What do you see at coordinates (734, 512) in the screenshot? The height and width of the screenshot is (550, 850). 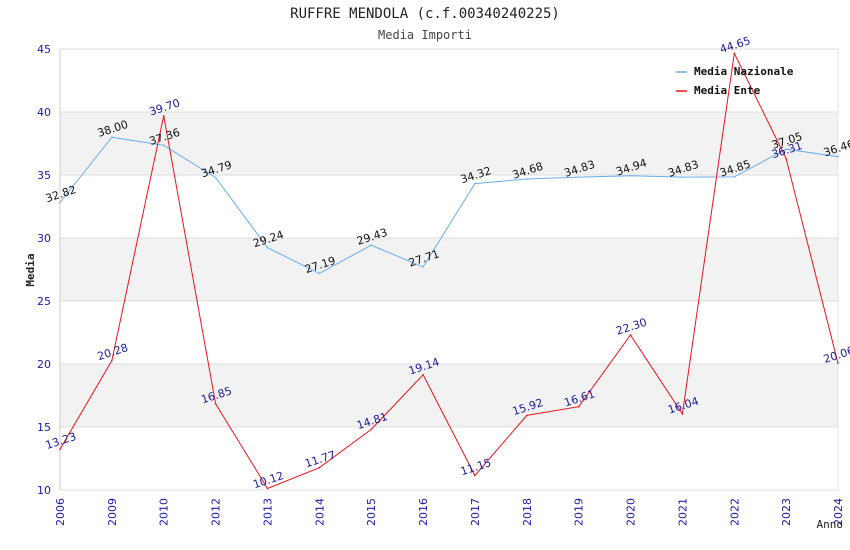 I see `x-tick-label: 2022` at bounding box center [734, 512].